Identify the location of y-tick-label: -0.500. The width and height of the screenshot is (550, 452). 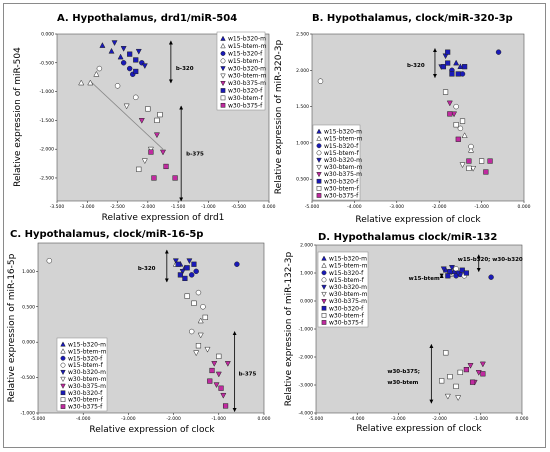
(46, 63).